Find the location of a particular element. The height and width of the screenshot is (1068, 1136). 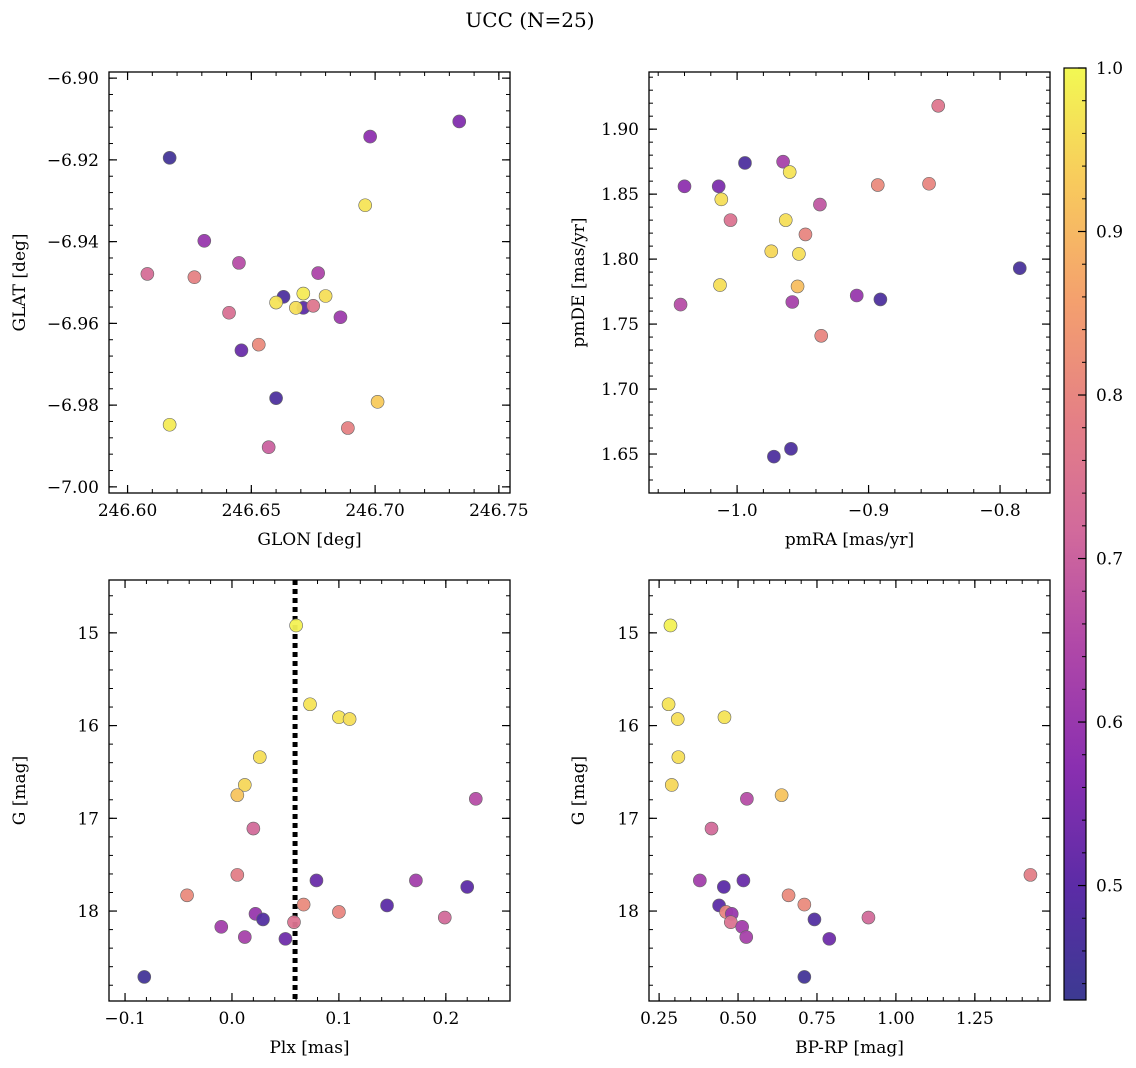

x-tick-label: 0.75 is located at coordinates (817, 1019).